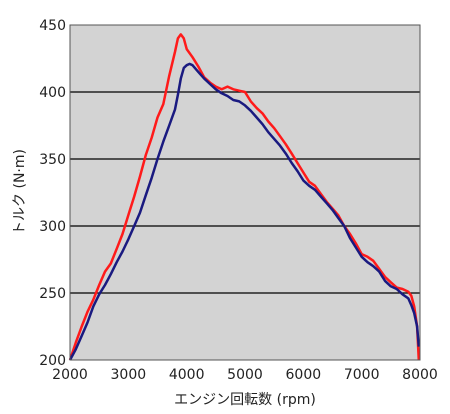  I want to click on x-tick-label: 5000, so click(245, 375).